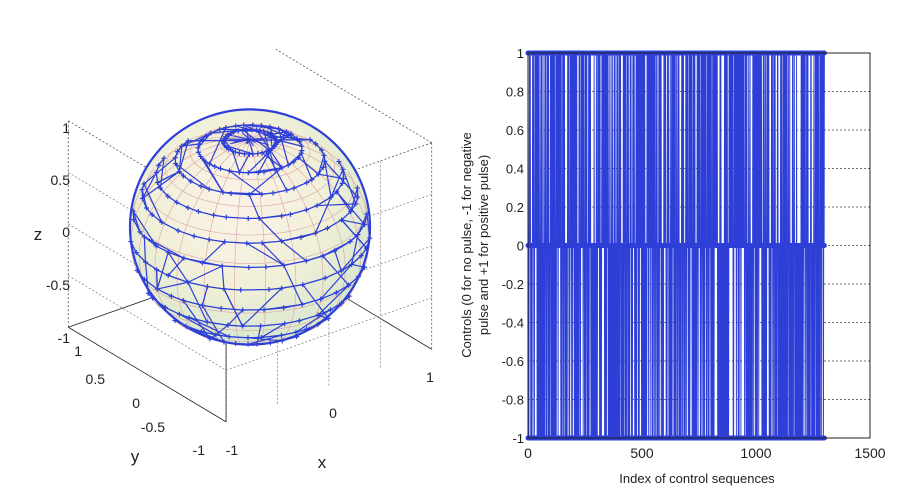  Describe the element at coordinates (869, 453) in the screenshot. I see `x-tick-label: 1500` at that location.